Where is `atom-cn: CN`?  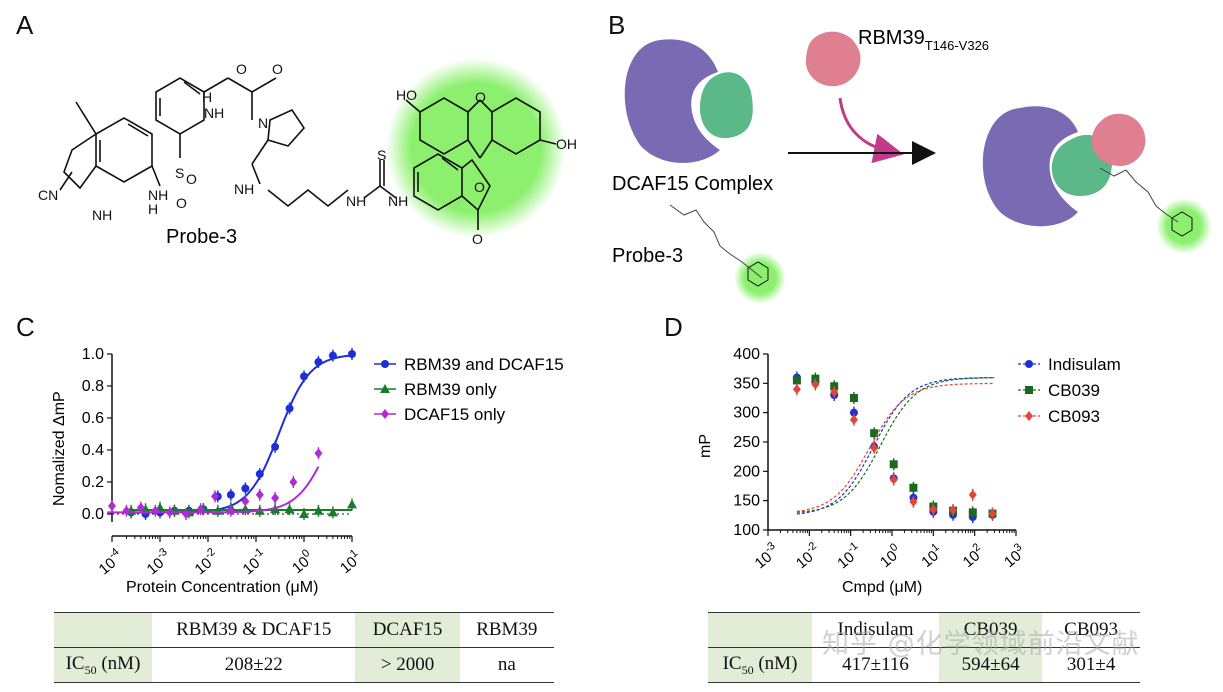 atom-cn: CN is located at coordinates (48, 195).